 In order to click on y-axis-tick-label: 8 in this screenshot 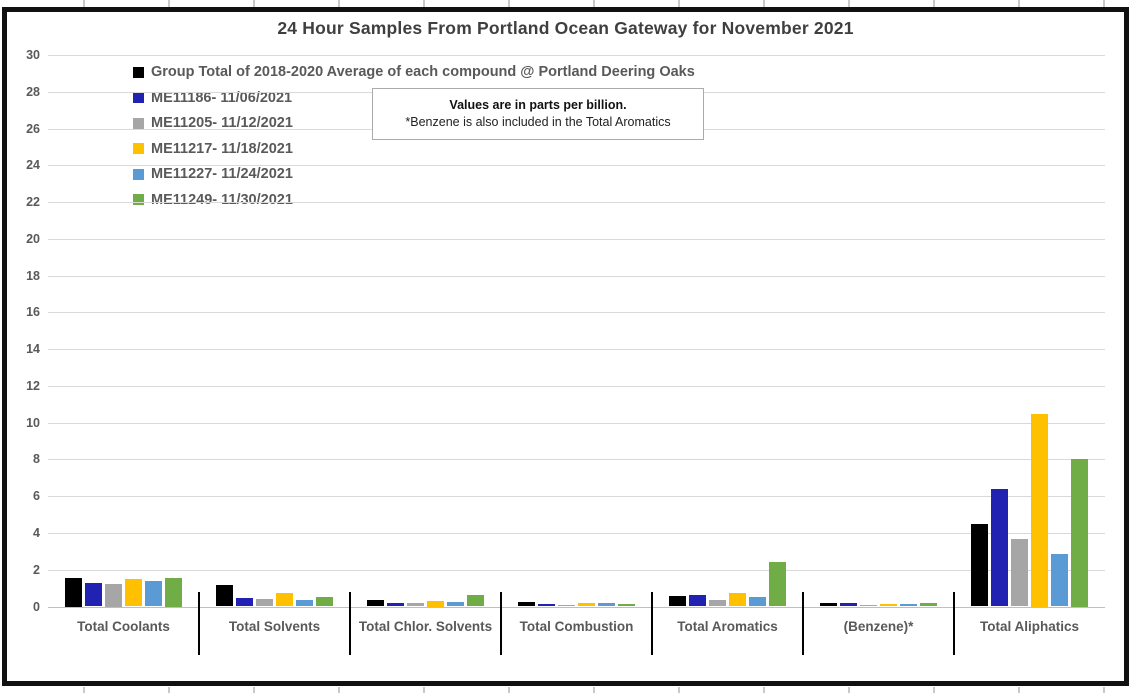, I will do `click(36, 459)`.